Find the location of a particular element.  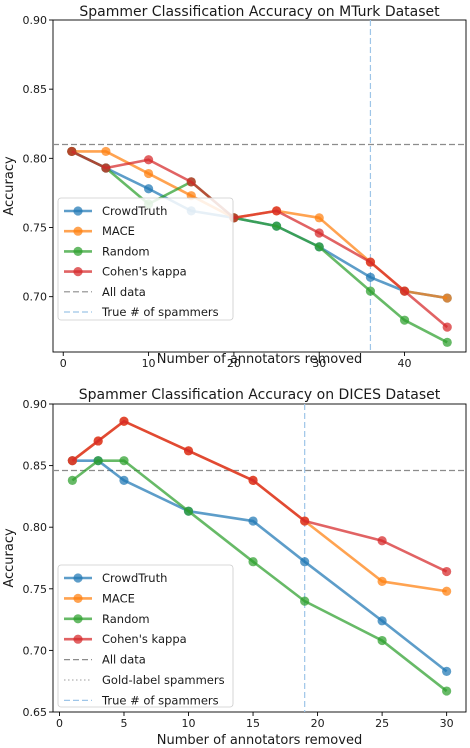

x-tick-label: 25 is located at coordinates (382, 723).